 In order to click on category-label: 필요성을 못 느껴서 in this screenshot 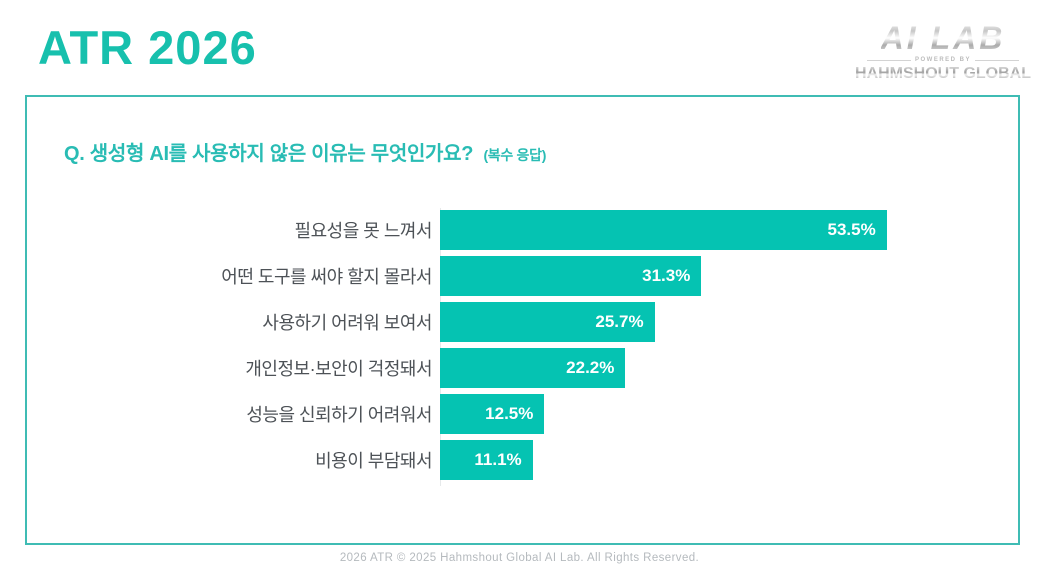, I will do `click(363, 231)`.